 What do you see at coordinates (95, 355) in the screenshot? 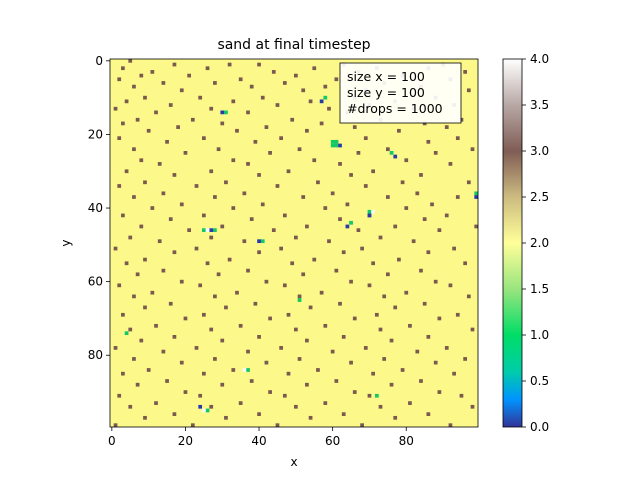
I see `y-tick-label: 80` at bounding box center [95, 355].